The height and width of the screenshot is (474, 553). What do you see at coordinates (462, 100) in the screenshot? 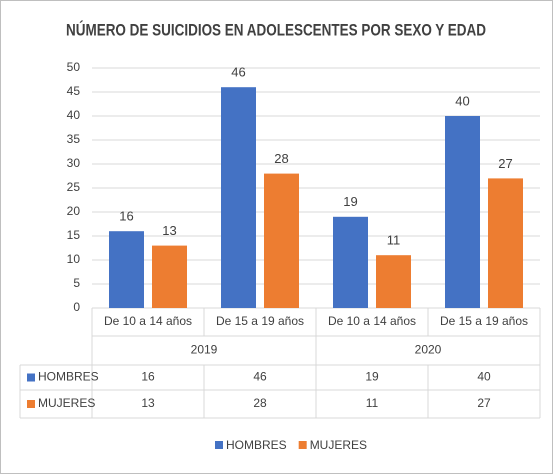
I see `data-label: 40` at bounding box center [462, 100].